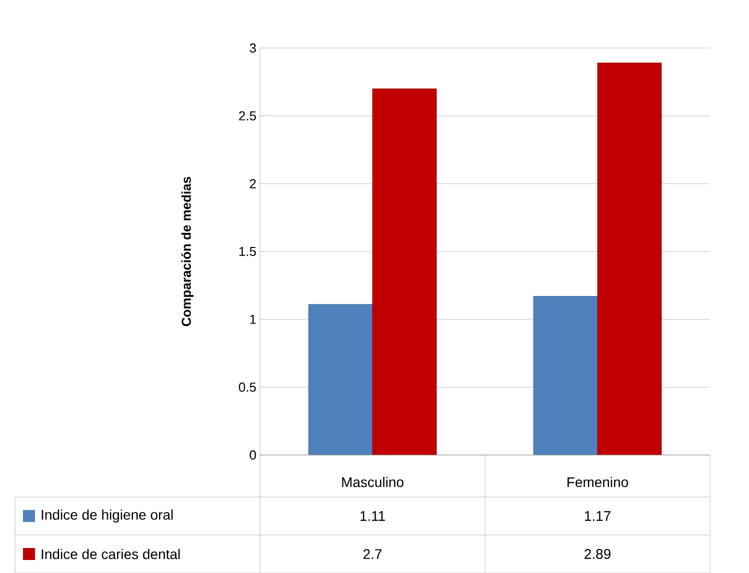 This screenshot has height=573, width=749. Describe the element at coordinates (247, 251) in the screenshot. I see `y-tick-label: 1.5` at that location.